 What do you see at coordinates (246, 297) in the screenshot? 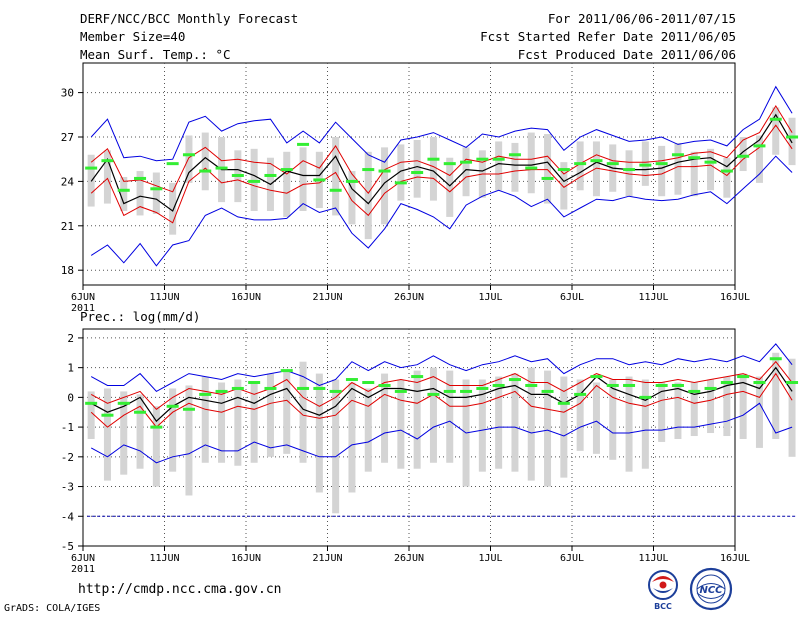
I see `x-tick-label: 16JUN` at bounding box center [246, 297].